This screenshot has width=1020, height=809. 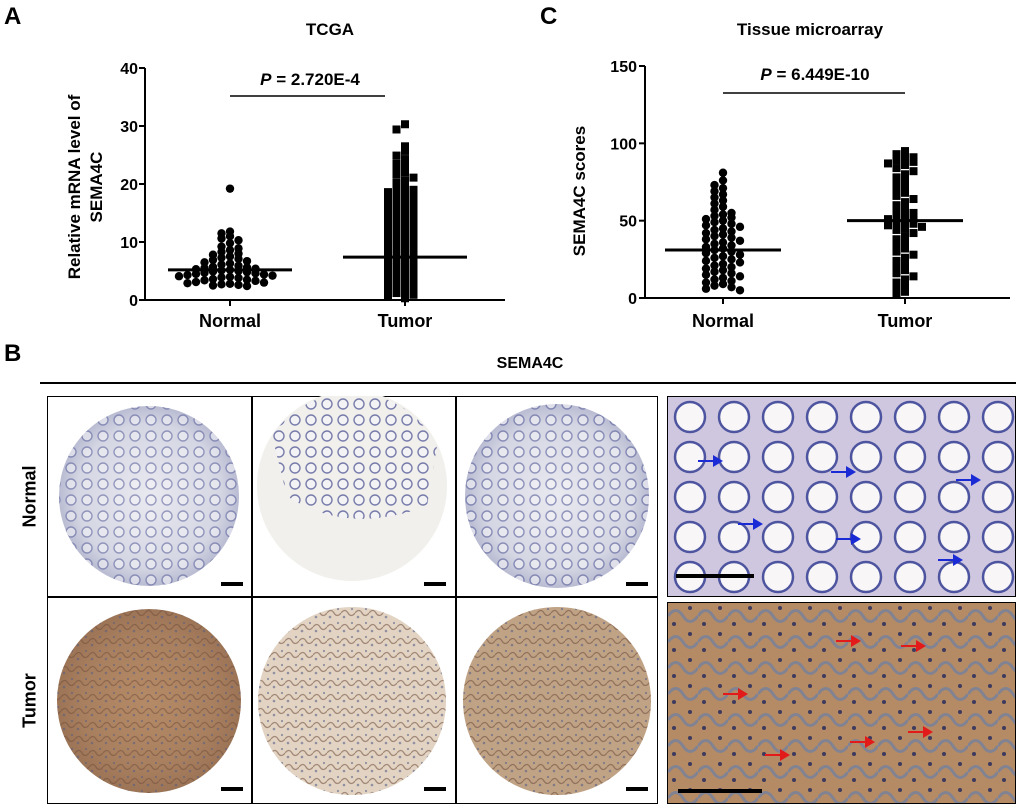 I want to click on y-tick-label: 0, so click(x=632, y=299).